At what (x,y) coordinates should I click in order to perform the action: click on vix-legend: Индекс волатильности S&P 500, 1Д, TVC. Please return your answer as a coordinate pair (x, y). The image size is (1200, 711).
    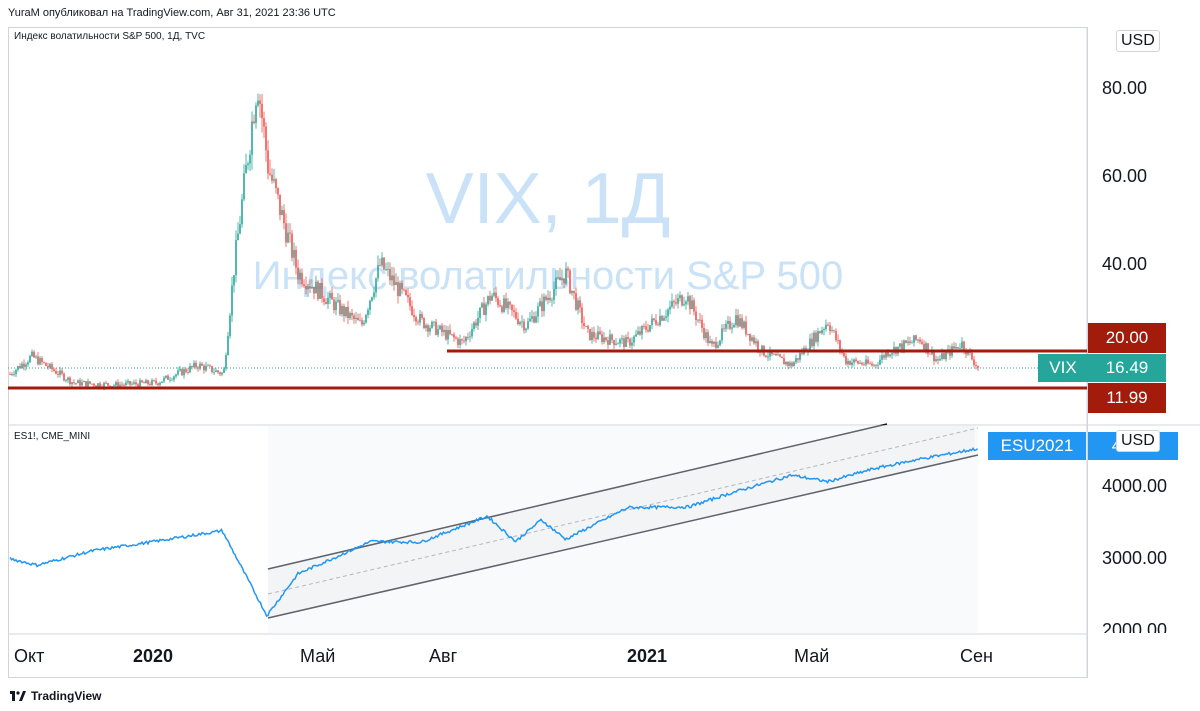
    Looking at the image, I should click on (110, 36).